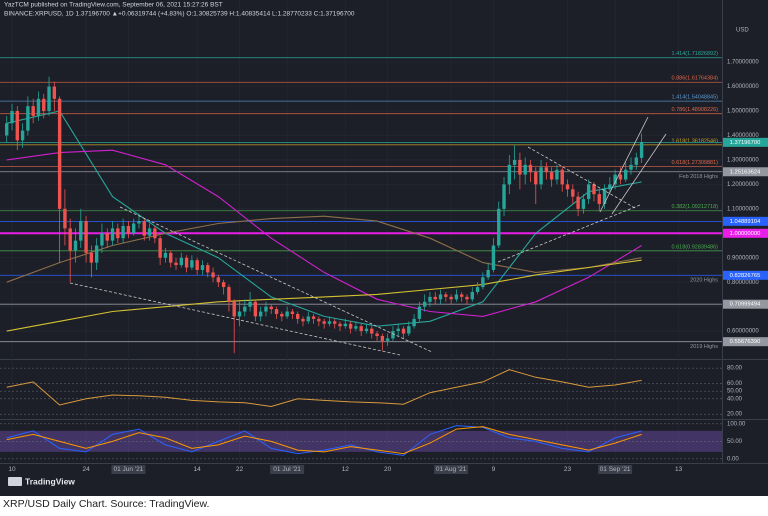 The width and height of the screenshot is (768, 516). What do you see at coordinates (695, 163) in the screenshot?
I see `fib-label: 0.618(1.27309881)` at bounding box center [695, 163].